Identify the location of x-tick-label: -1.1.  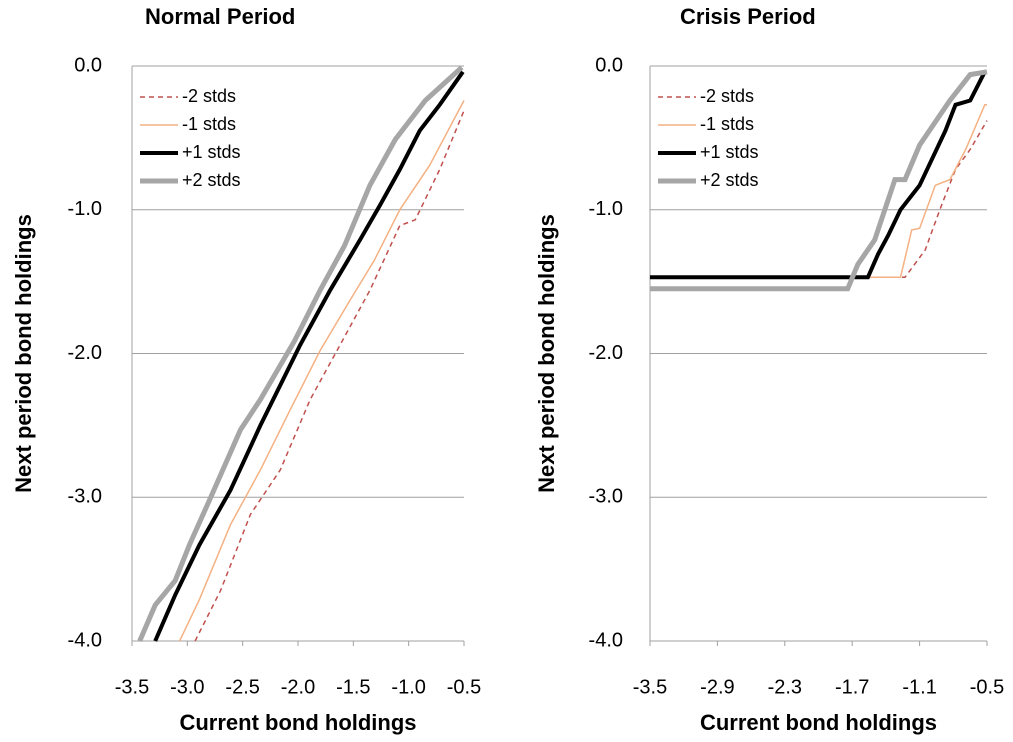
(919, 687).